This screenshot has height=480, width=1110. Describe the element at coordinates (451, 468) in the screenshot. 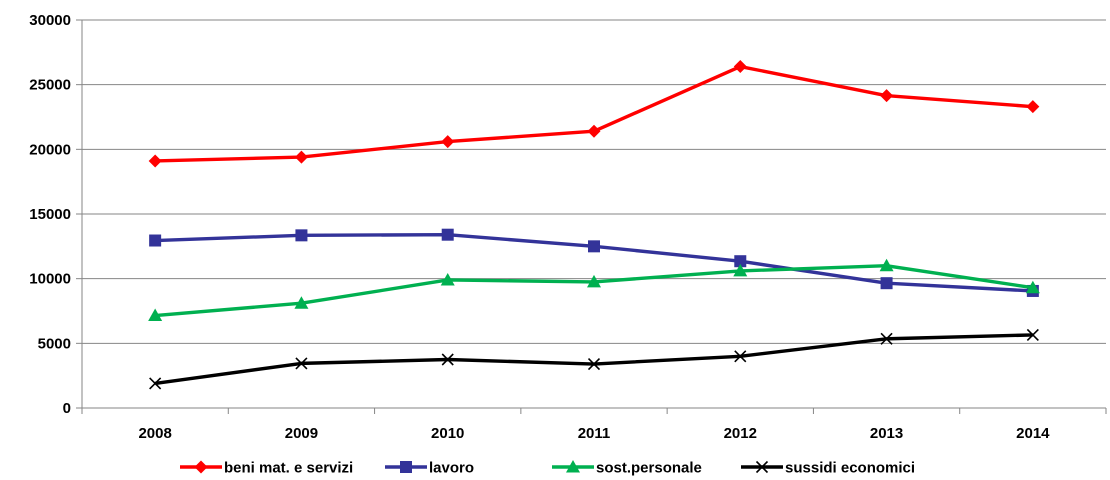

I see `legend-label: lavoro` at that location.